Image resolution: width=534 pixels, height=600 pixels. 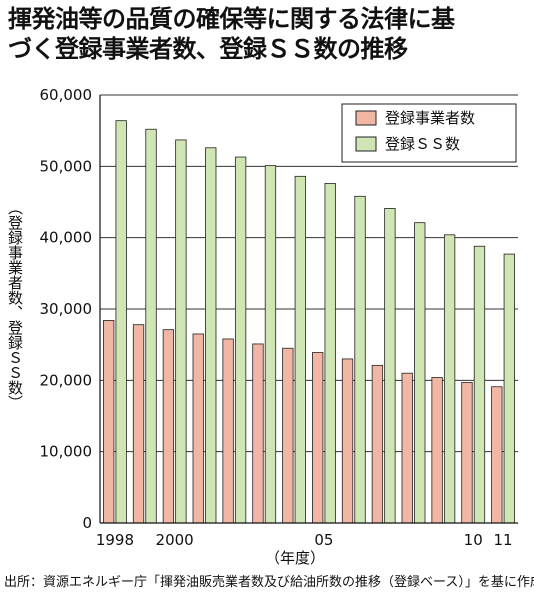 What do you see at coordinates (304, 540) in the screenshot?
I see `x-tick-labels: 1998 2000 05 10 11` at bounding box center [304, 540].